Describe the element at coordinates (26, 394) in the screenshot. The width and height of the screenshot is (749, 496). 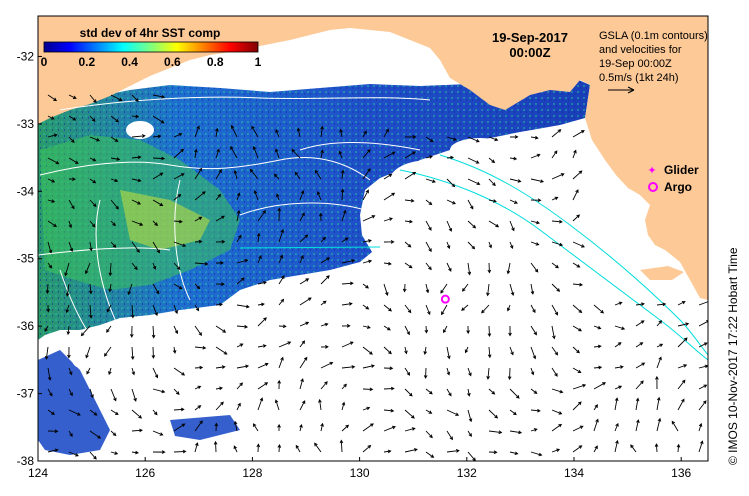
I see `lat-tick-label: -37` at that location.